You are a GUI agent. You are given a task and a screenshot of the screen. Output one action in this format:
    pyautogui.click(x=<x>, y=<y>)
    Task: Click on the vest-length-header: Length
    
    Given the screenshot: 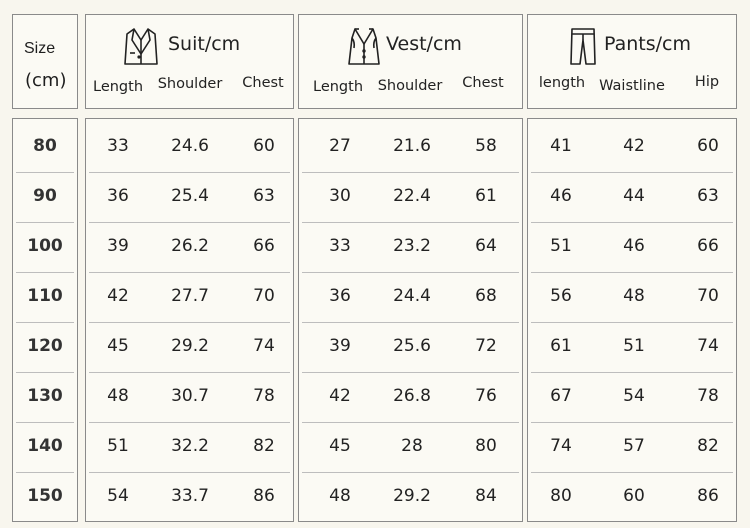 What is the action you would take?
    pyautogui.click(x=338, y=87)
    